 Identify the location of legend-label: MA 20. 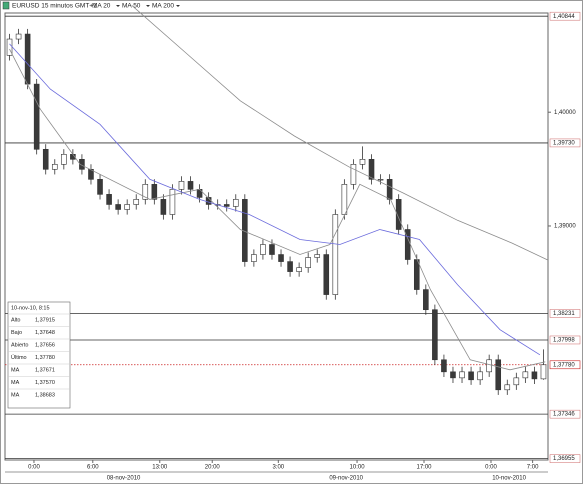
(101, 6).